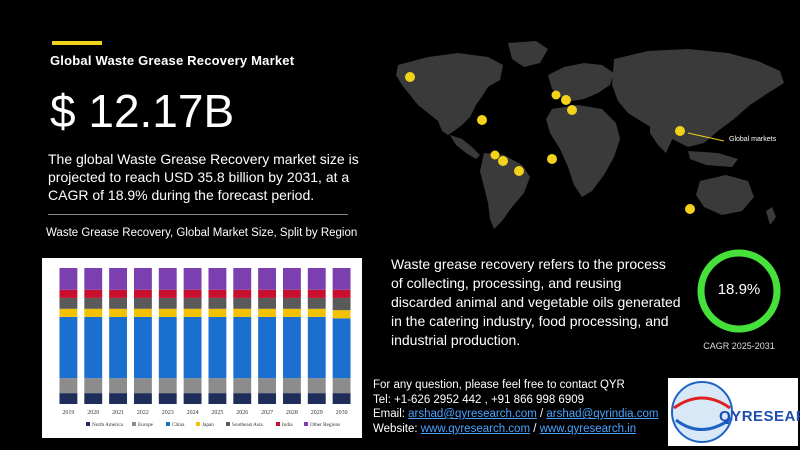 The image size is (800, 450). What do you see at coordinates (449, 94) in the screenshot?
I see `north-america-shape` at bounding box center [449, 94].